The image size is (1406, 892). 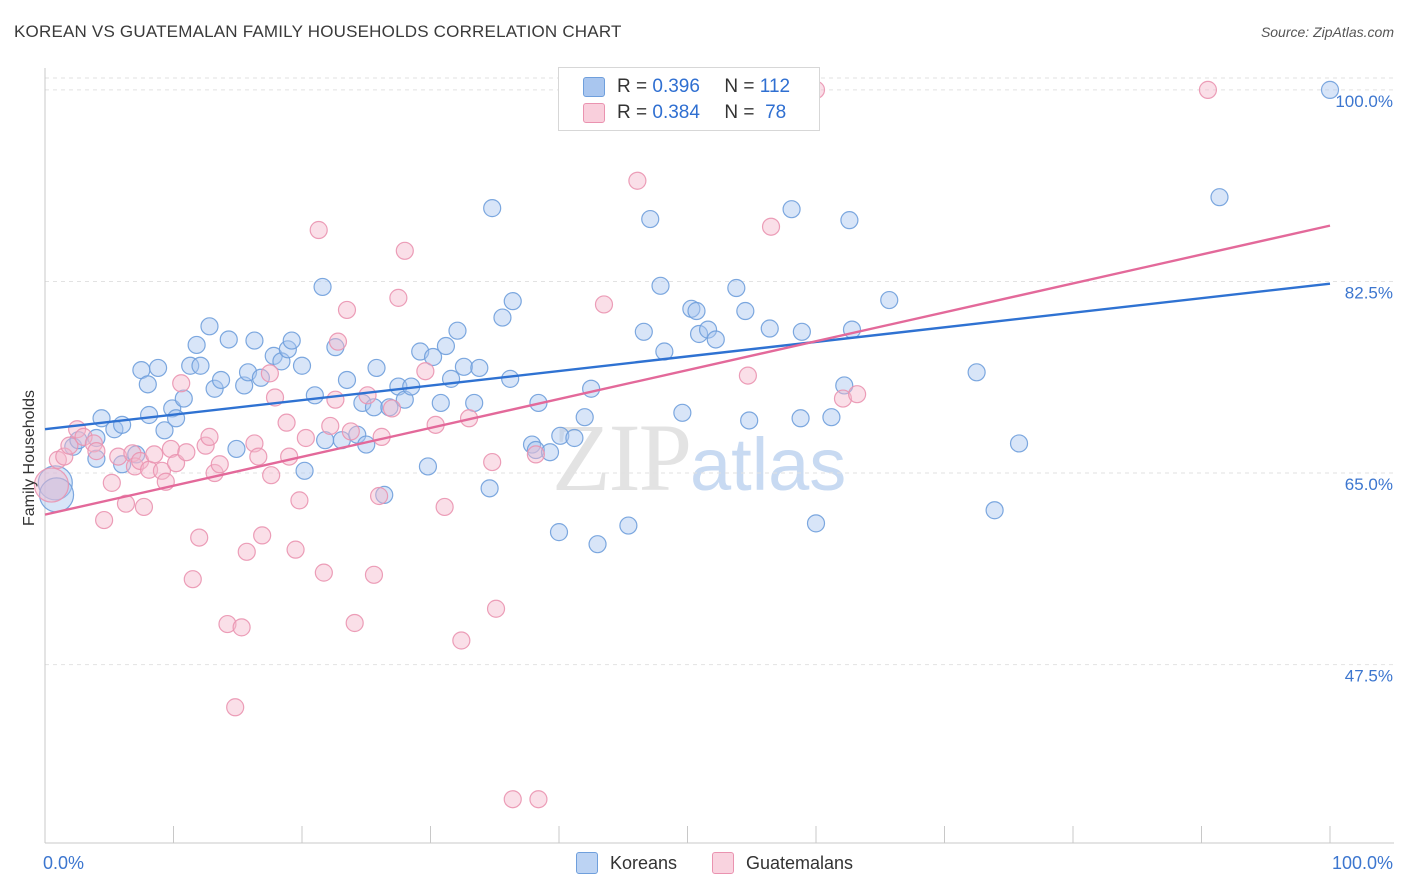 What do you see at coordinates (703, 865) in the screenshot?
I see `series-legend: Koreans Guatemalans` at bounding box center [703, 865].